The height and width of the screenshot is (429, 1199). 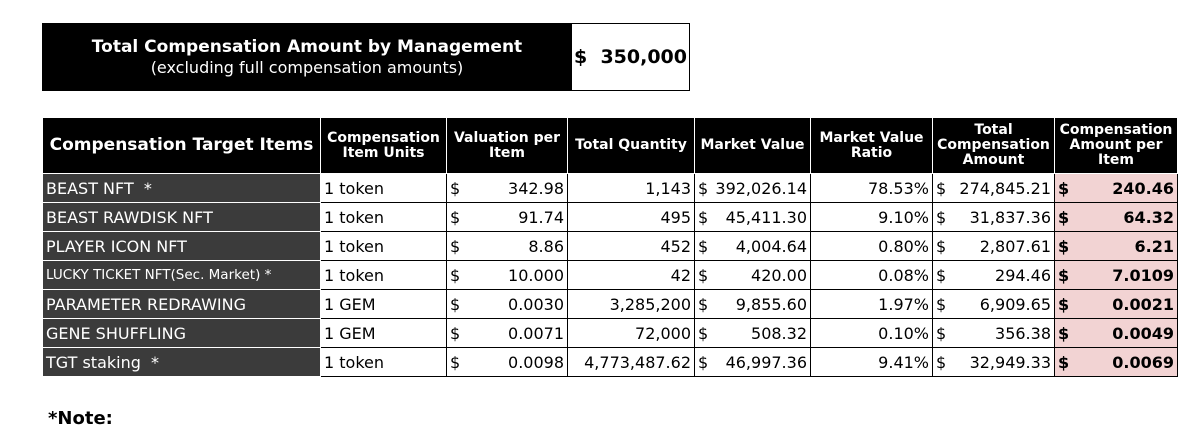 What do you see at coordinates (507, 275) in the screenshot?
I see `valuation-cell: $10.000` at bounding box center [507, 275].